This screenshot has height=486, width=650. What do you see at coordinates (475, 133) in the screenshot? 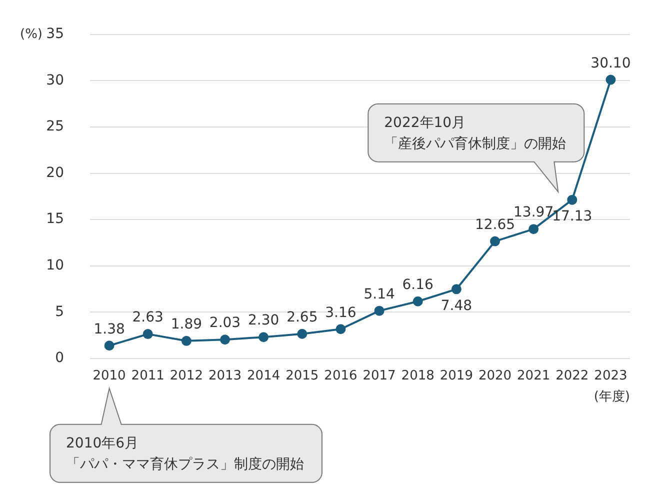
I see `annotation: 2022年10月「産後パパ育休制度」の開始` at bounding box center [475, 133].